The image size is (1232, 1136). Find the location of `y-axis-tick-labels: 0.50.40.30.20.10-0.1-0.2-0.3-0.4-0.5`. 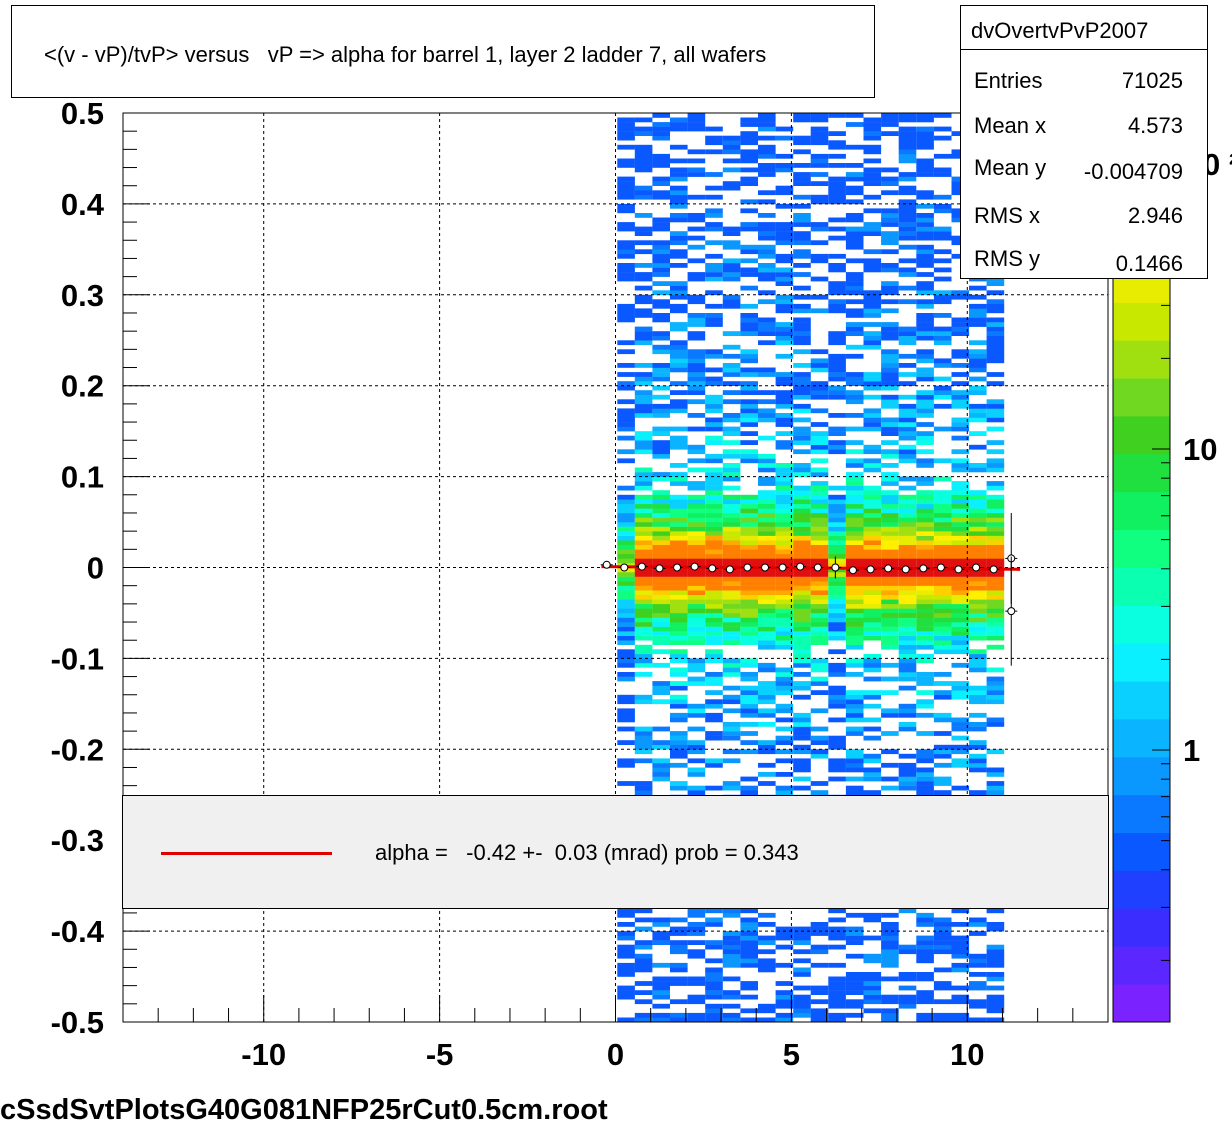

y-axis-tick-labels: 0.50.40.30.20.10-0.1-0.2-0.3-0.4-0.5 is located at coordinates (78, 568).